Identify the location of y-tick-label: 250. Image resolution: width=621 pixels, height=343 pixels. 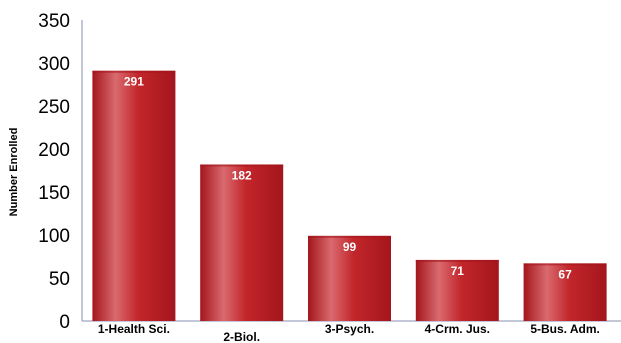
(54, 107).